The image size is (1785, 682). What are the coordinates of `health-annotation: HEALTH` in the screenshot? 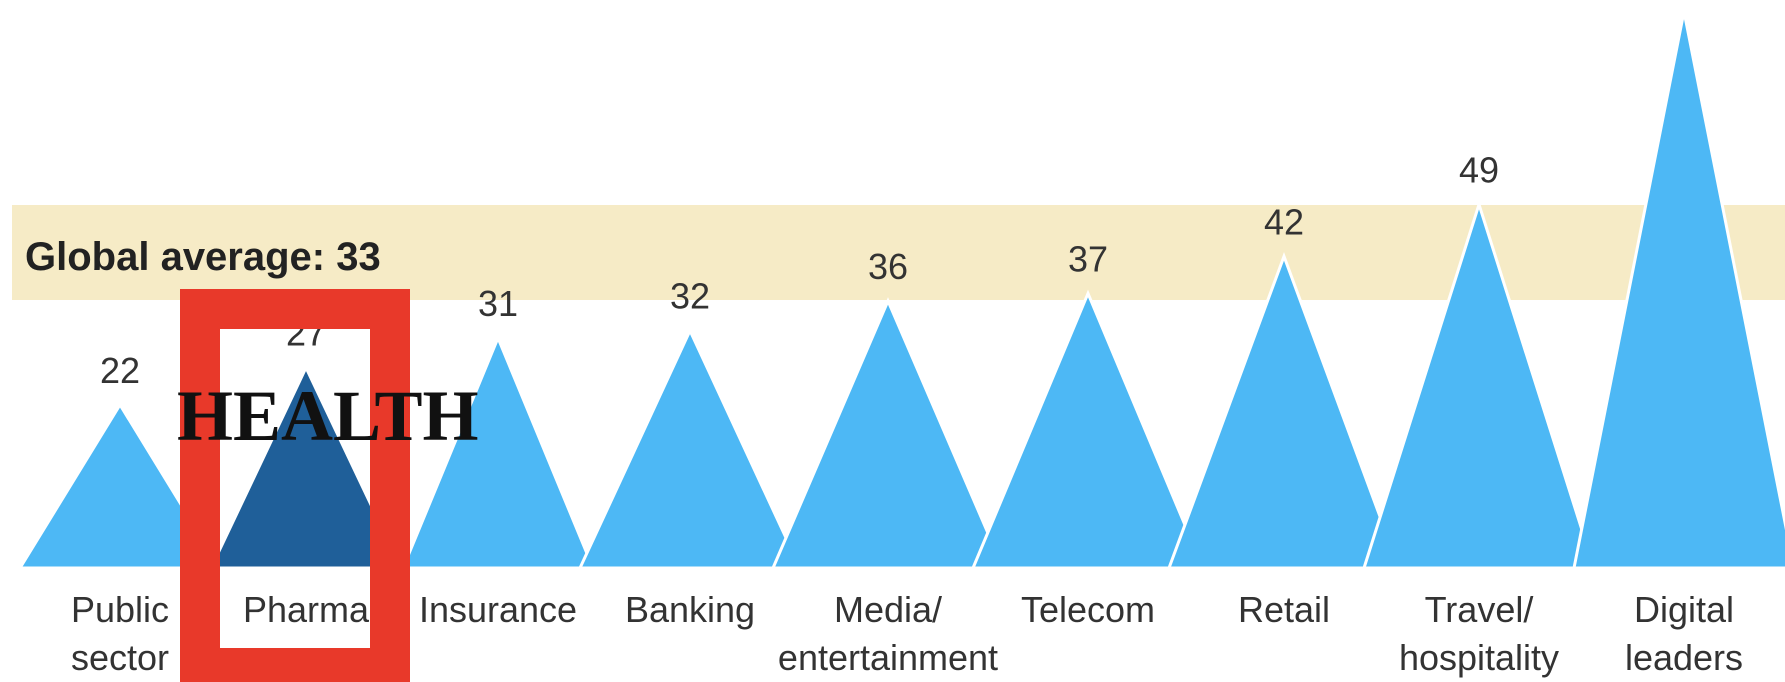 It's located at (327, 416).